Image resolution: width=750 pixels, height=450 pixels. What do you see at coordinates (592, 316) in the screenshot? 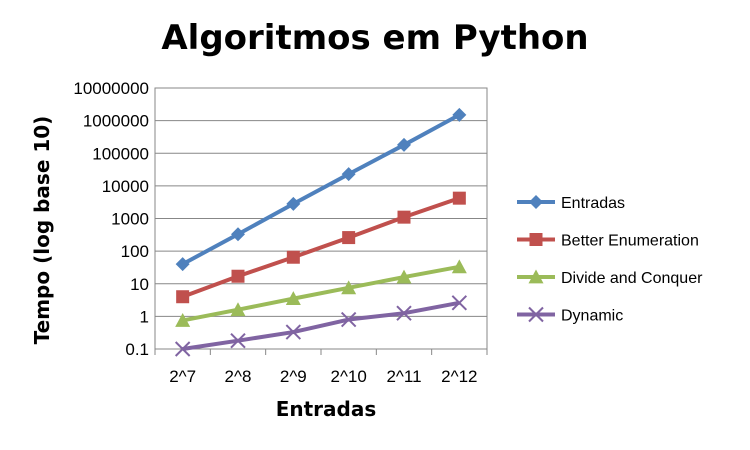
I see `legend-label: Dynamic` at bounding box center [592, 316].